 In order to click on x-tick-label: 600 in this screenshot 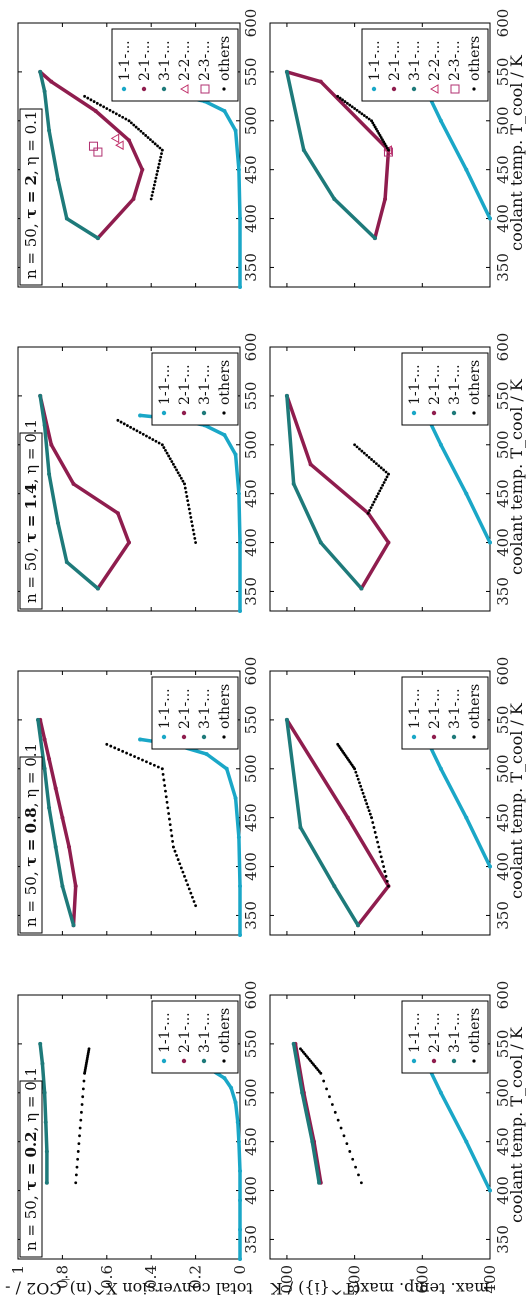, I will do `click(503, 995)`.